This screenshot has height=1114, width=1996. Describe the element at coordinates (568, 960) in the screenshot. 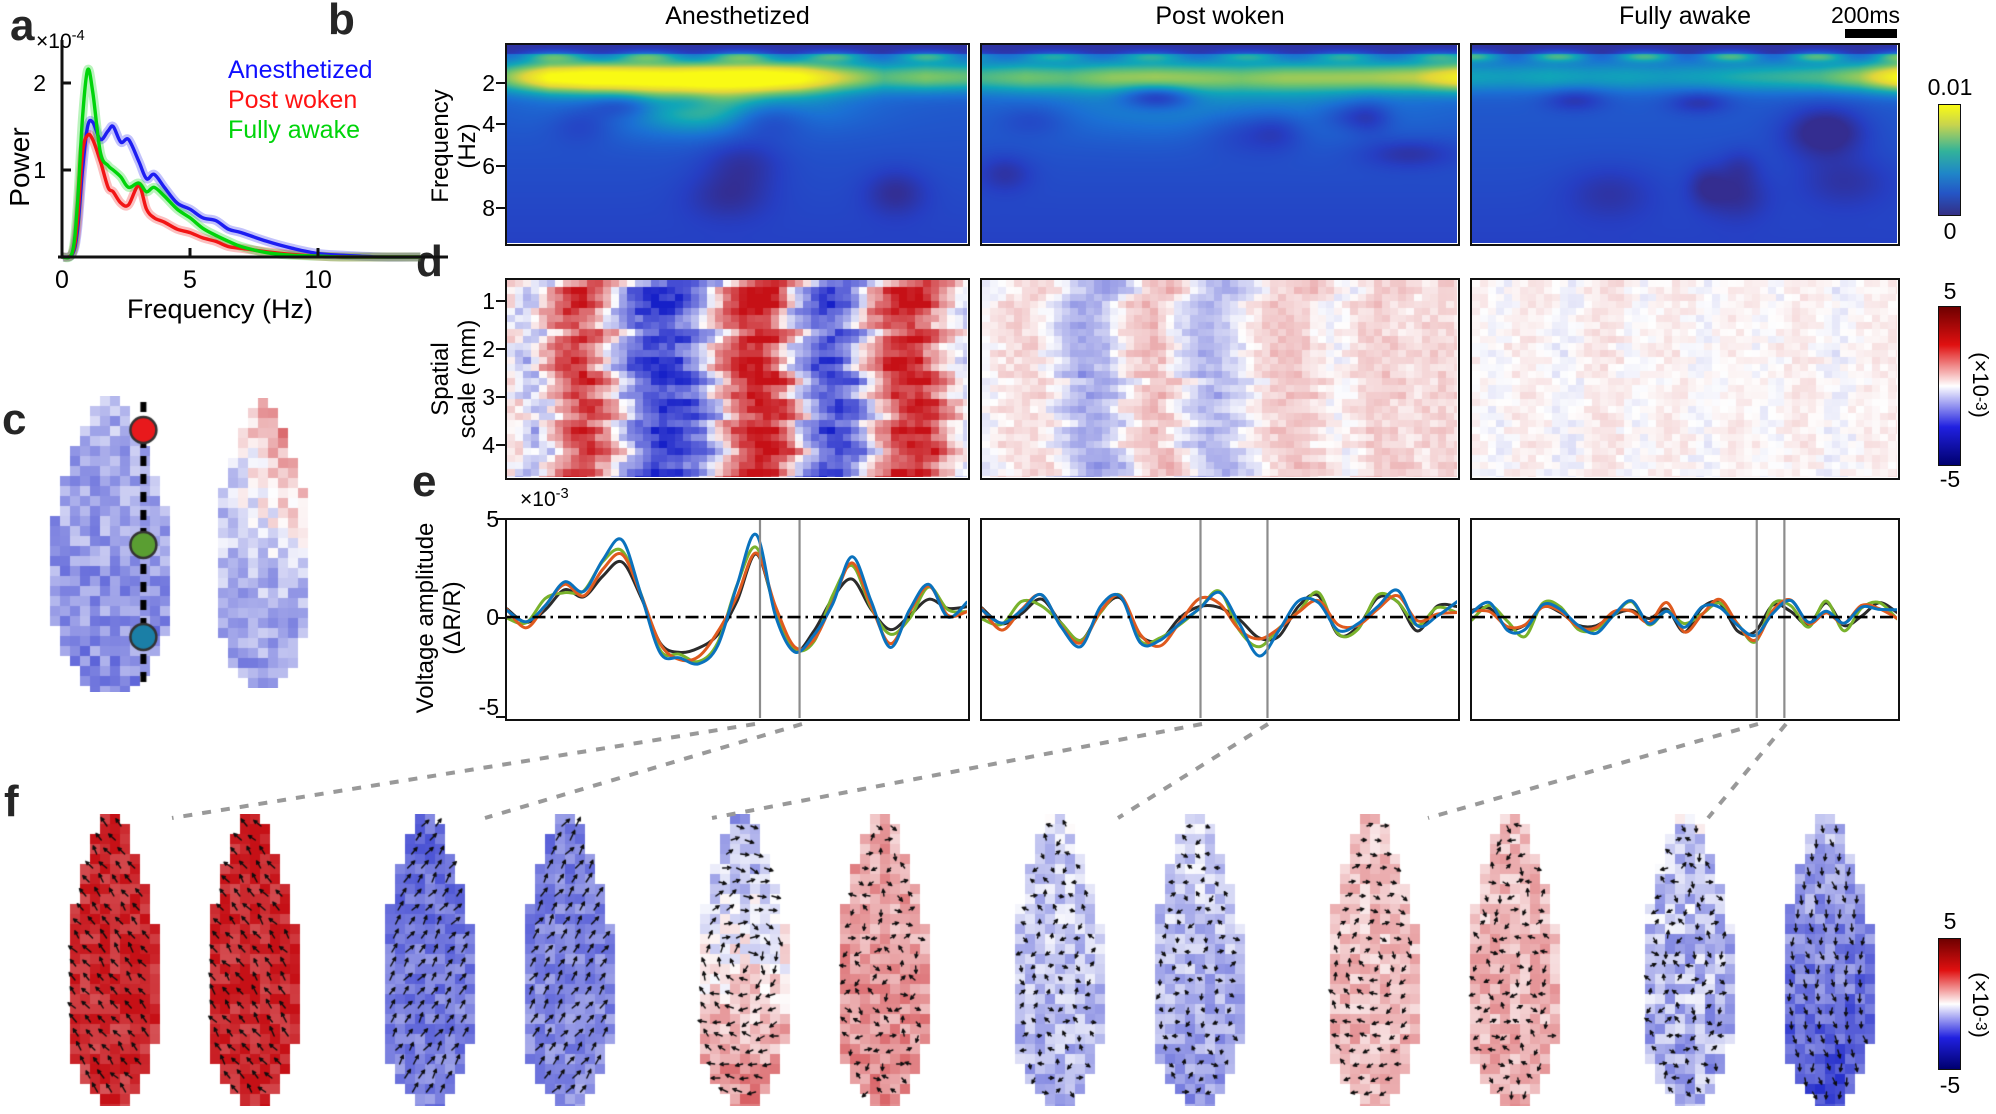

I see `flow-map-pair2-right` at that location.